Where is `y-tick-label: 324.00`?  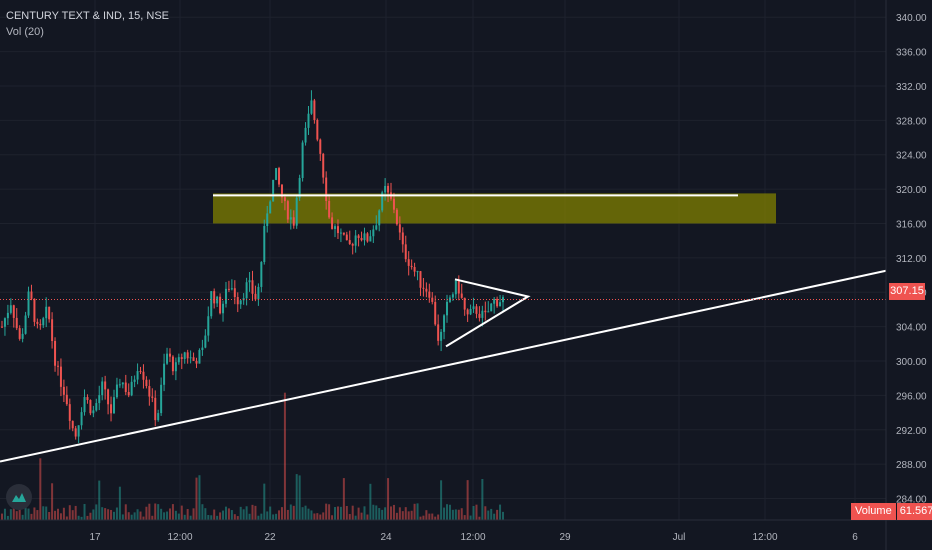 y-tick-label: 324.00 is located at coordinates (911, 156).